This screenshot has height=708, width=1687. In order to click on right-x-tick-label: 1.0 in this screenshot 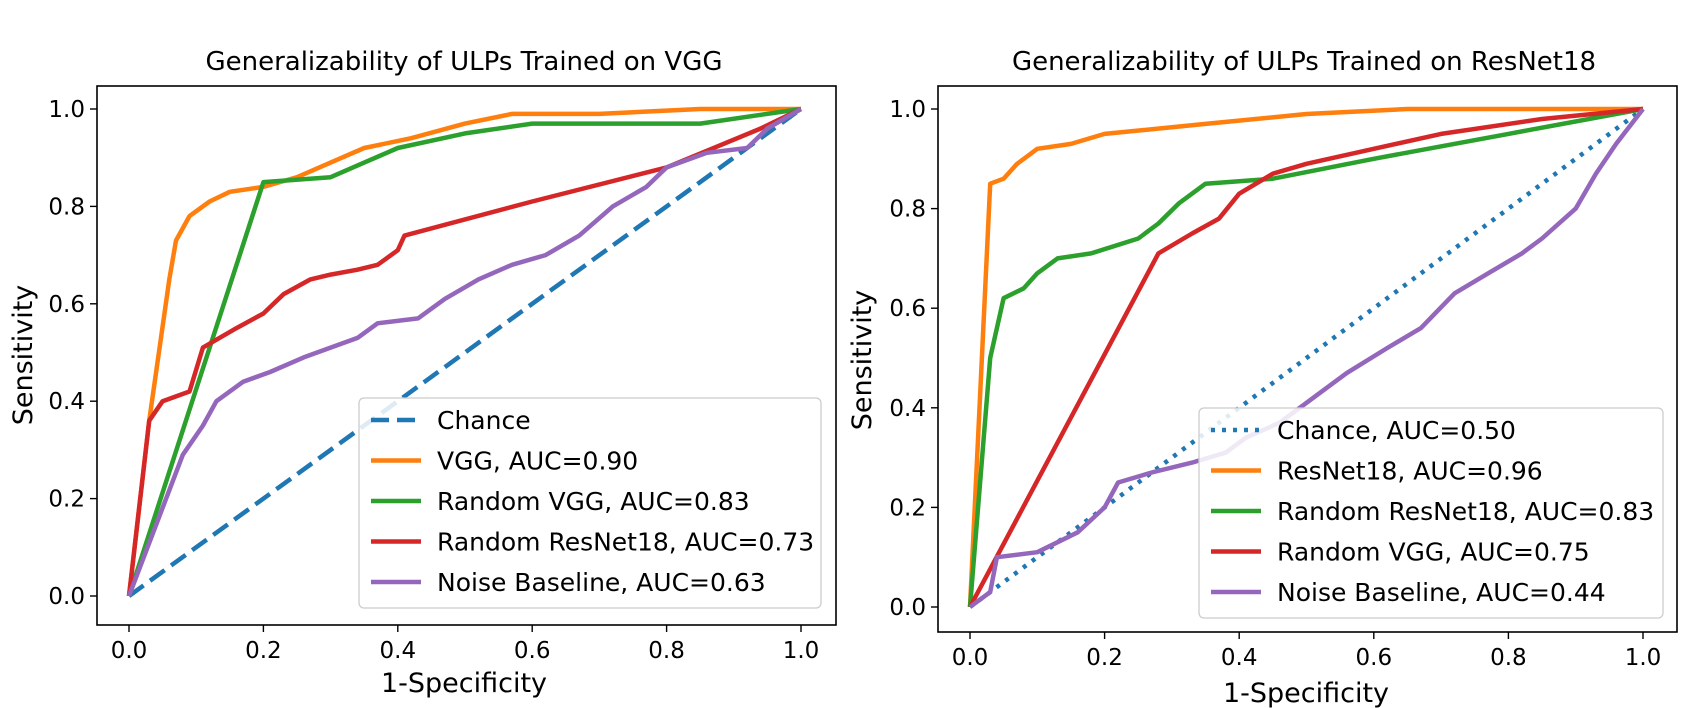, I will do `click(1643, 658)`.